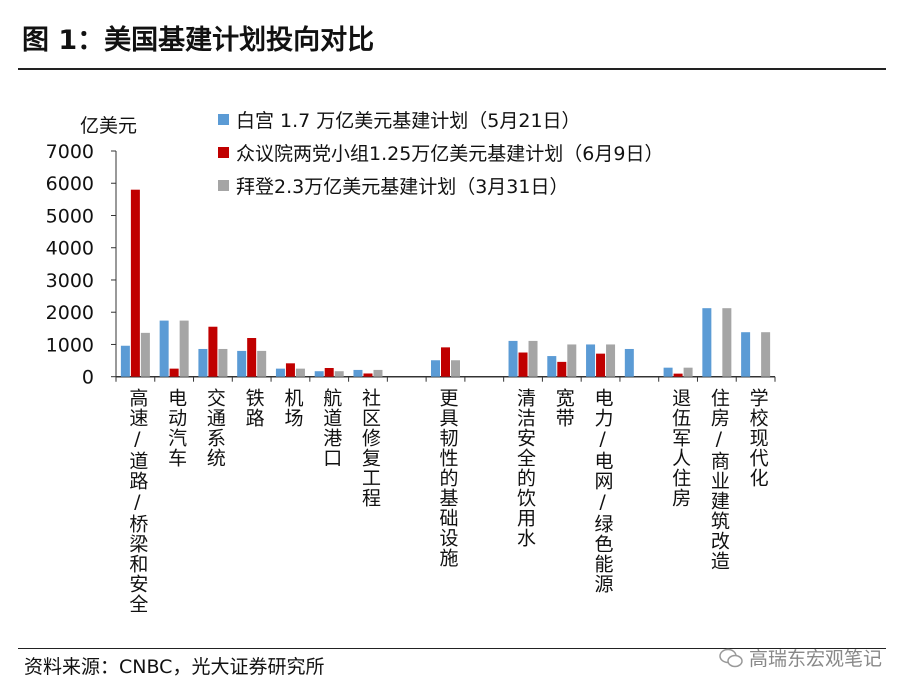 The width and height of the screenshot is (912, 694). What do you see at coordinates (731, 657) in the screenshot?
I see `wechat-icon` at bounding box center [731, 657].